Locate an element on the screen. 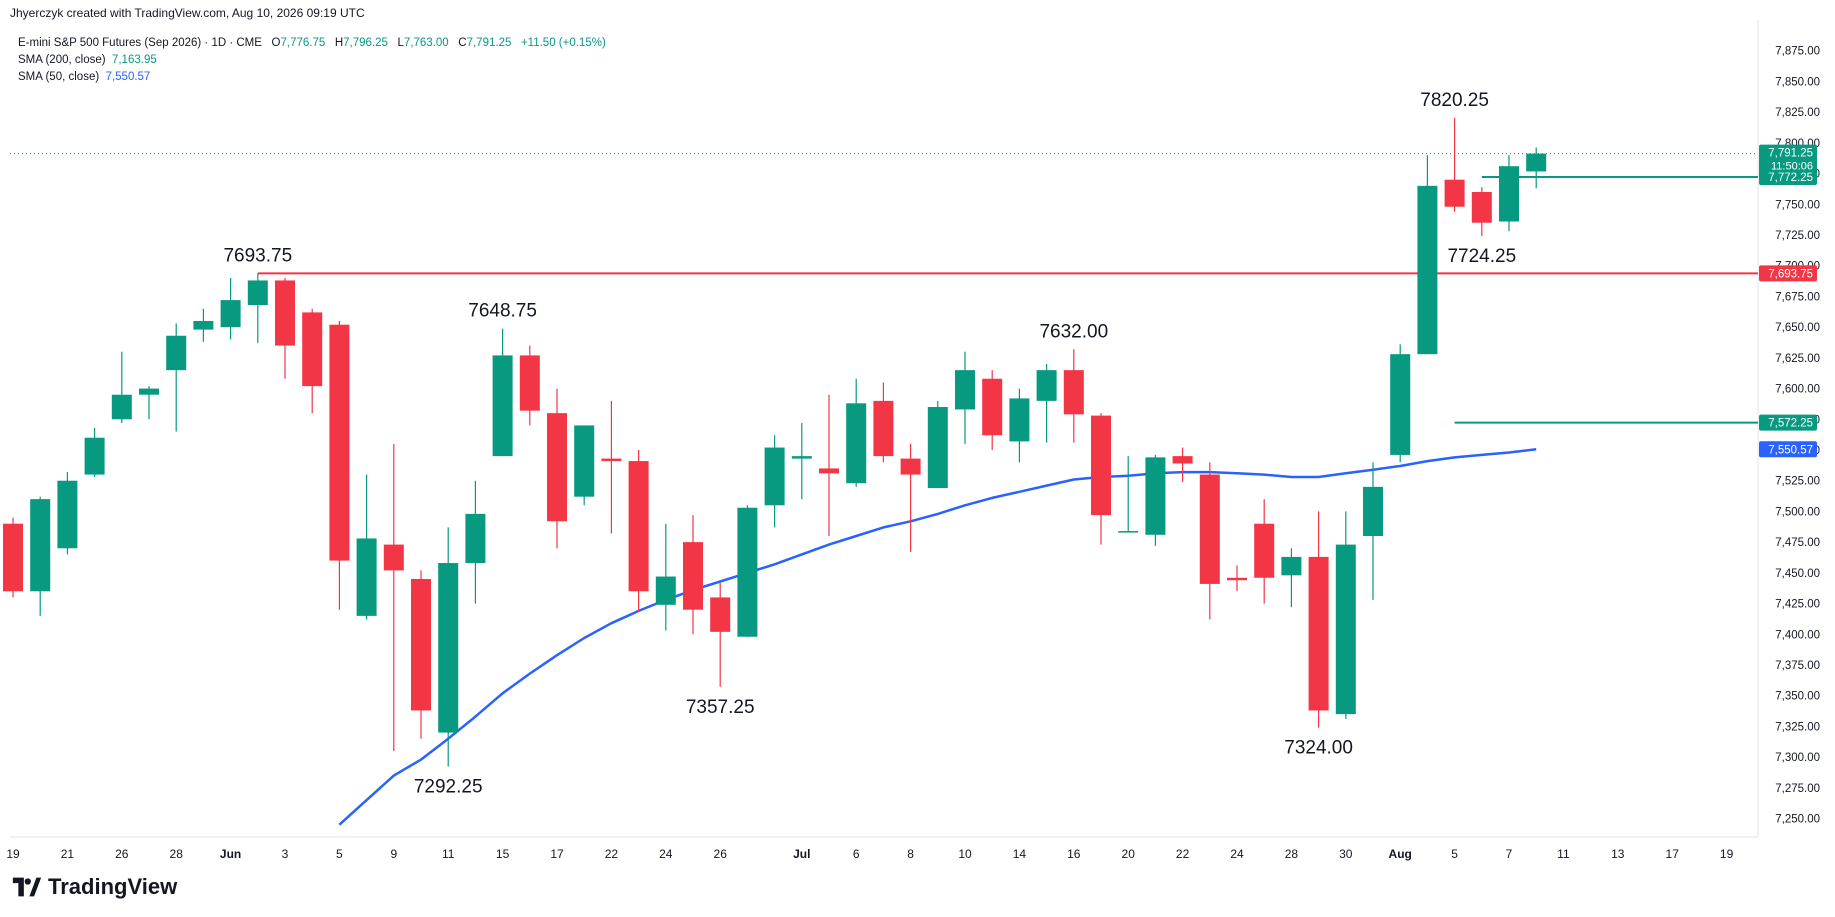 The image size is (1835, 917). y-tick-label: 7,600.00 is located at coordinates (1797, 390).